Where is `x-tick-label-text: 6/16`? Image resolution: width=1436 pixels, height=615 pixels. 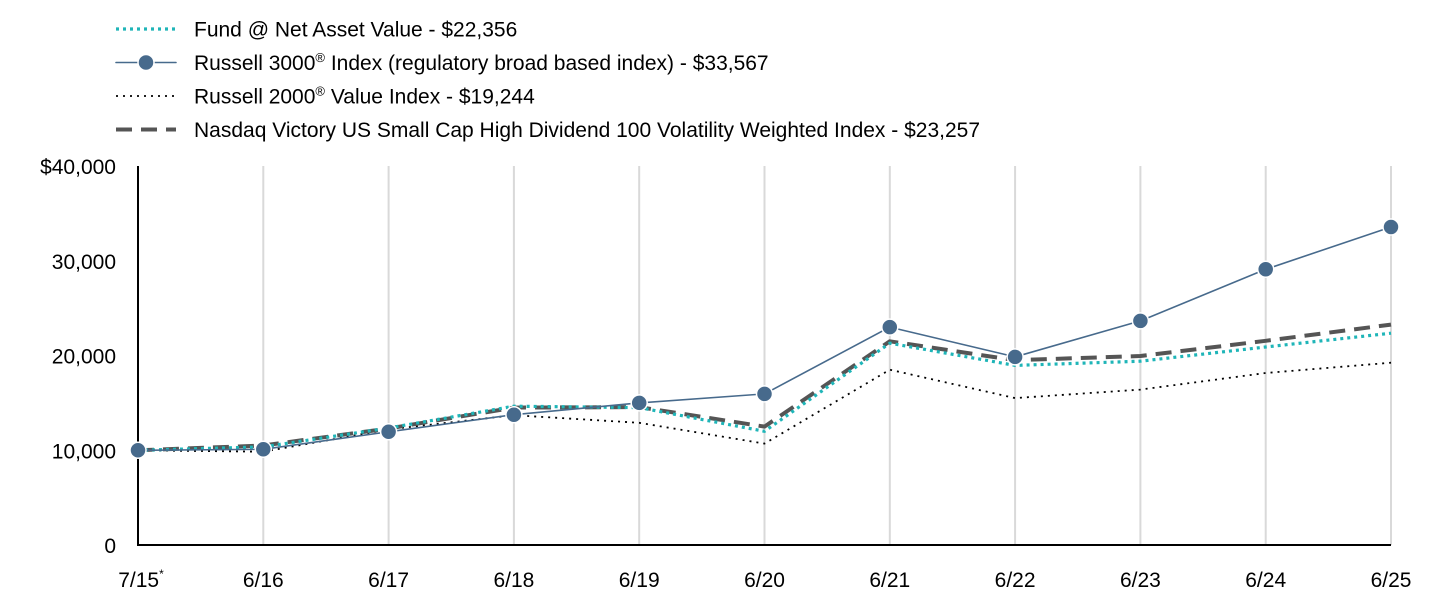
x-tick-label-text: 6/16 is located at coordinates (263, 580).